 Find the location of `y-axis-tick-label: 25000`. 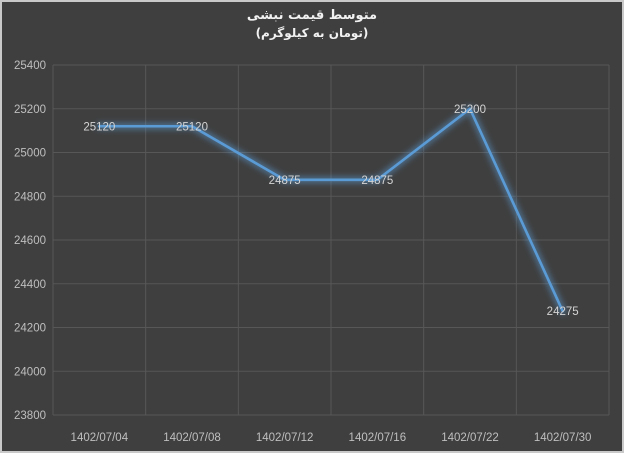

y-axis-tick-label: 25000 is located at coordinates (30, 154).